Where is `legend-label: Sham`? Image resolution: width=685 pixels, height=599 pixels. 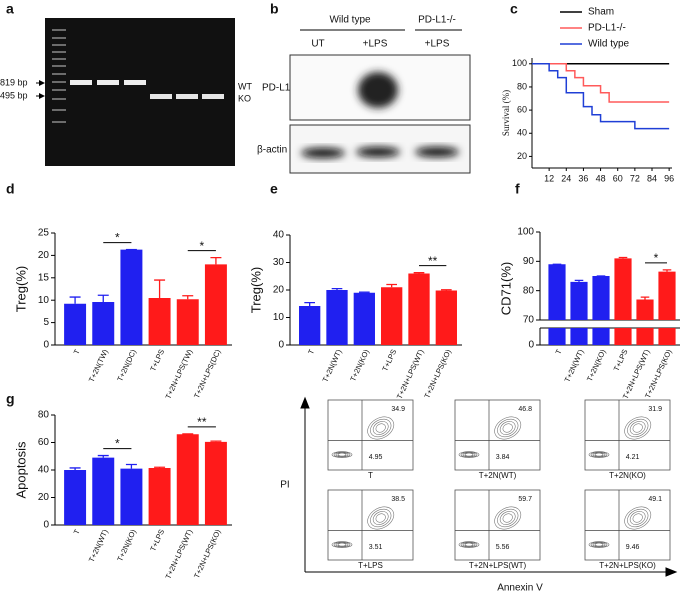
legend-label: Sham is located at coordinates (601, 12).